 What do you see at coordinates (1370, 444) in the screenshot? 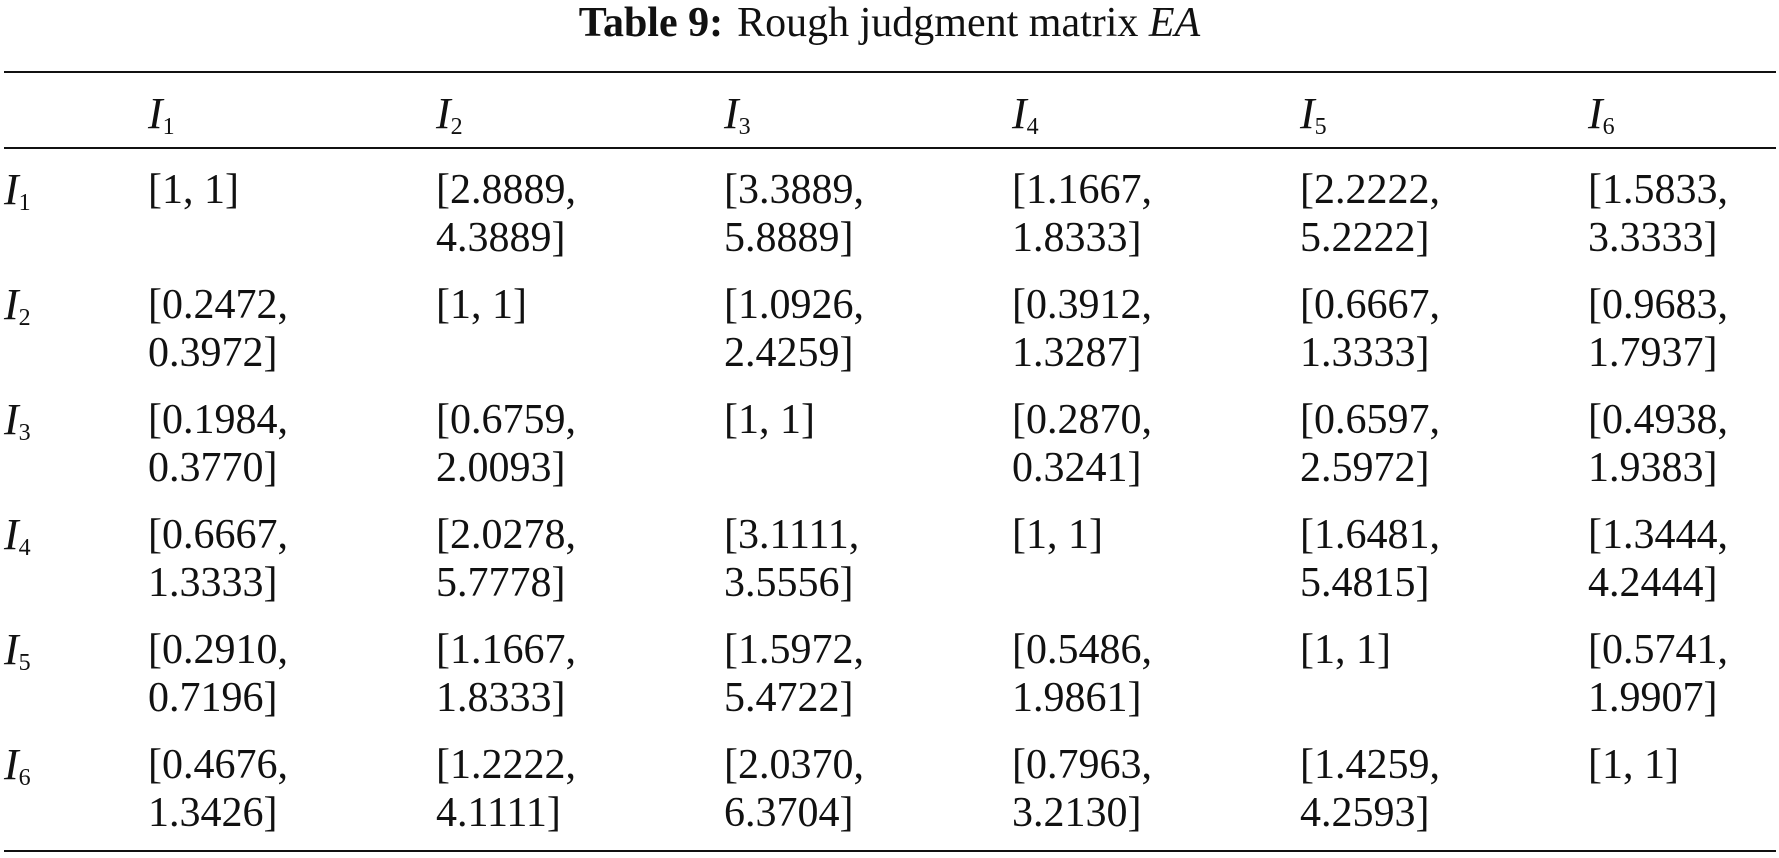
I see `table-cell: [0.6597, 2.5972]` at bounding box center [1370, 444].